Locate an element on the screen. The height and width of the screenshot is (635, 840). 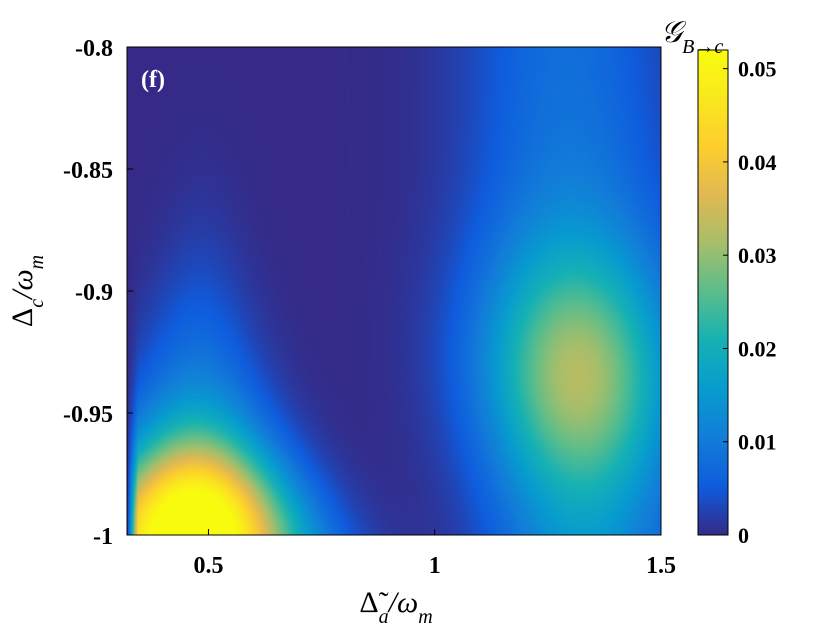
y-axis-label-sub2: m is located at coordinates (37, 262).